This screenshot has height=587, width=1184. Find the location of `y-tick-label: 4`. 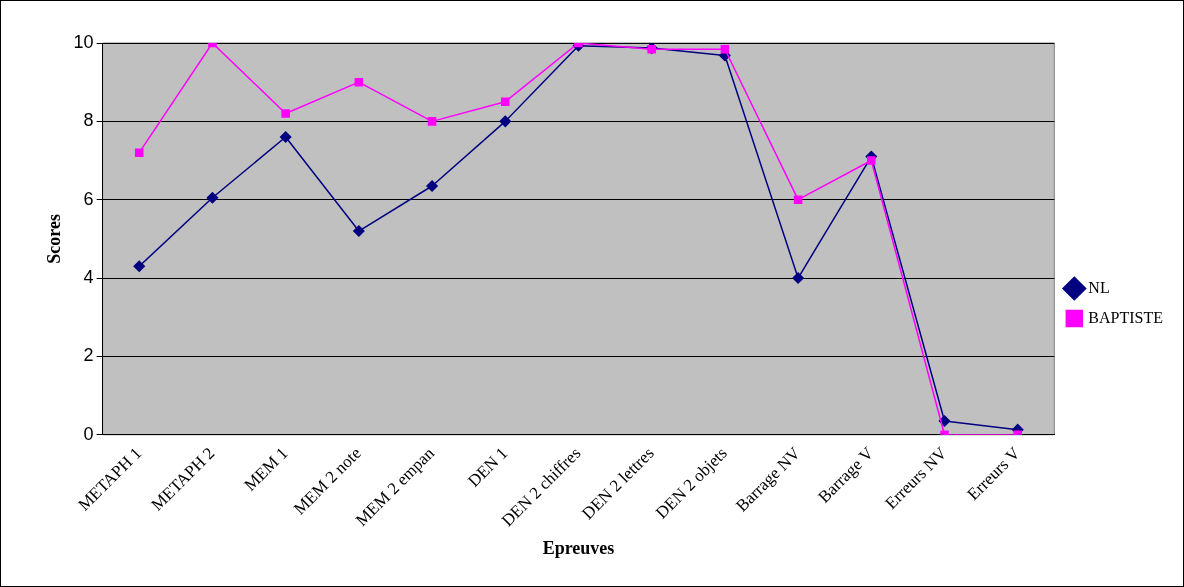

y-tick-label: 4 is located at coordinates (88, 277).